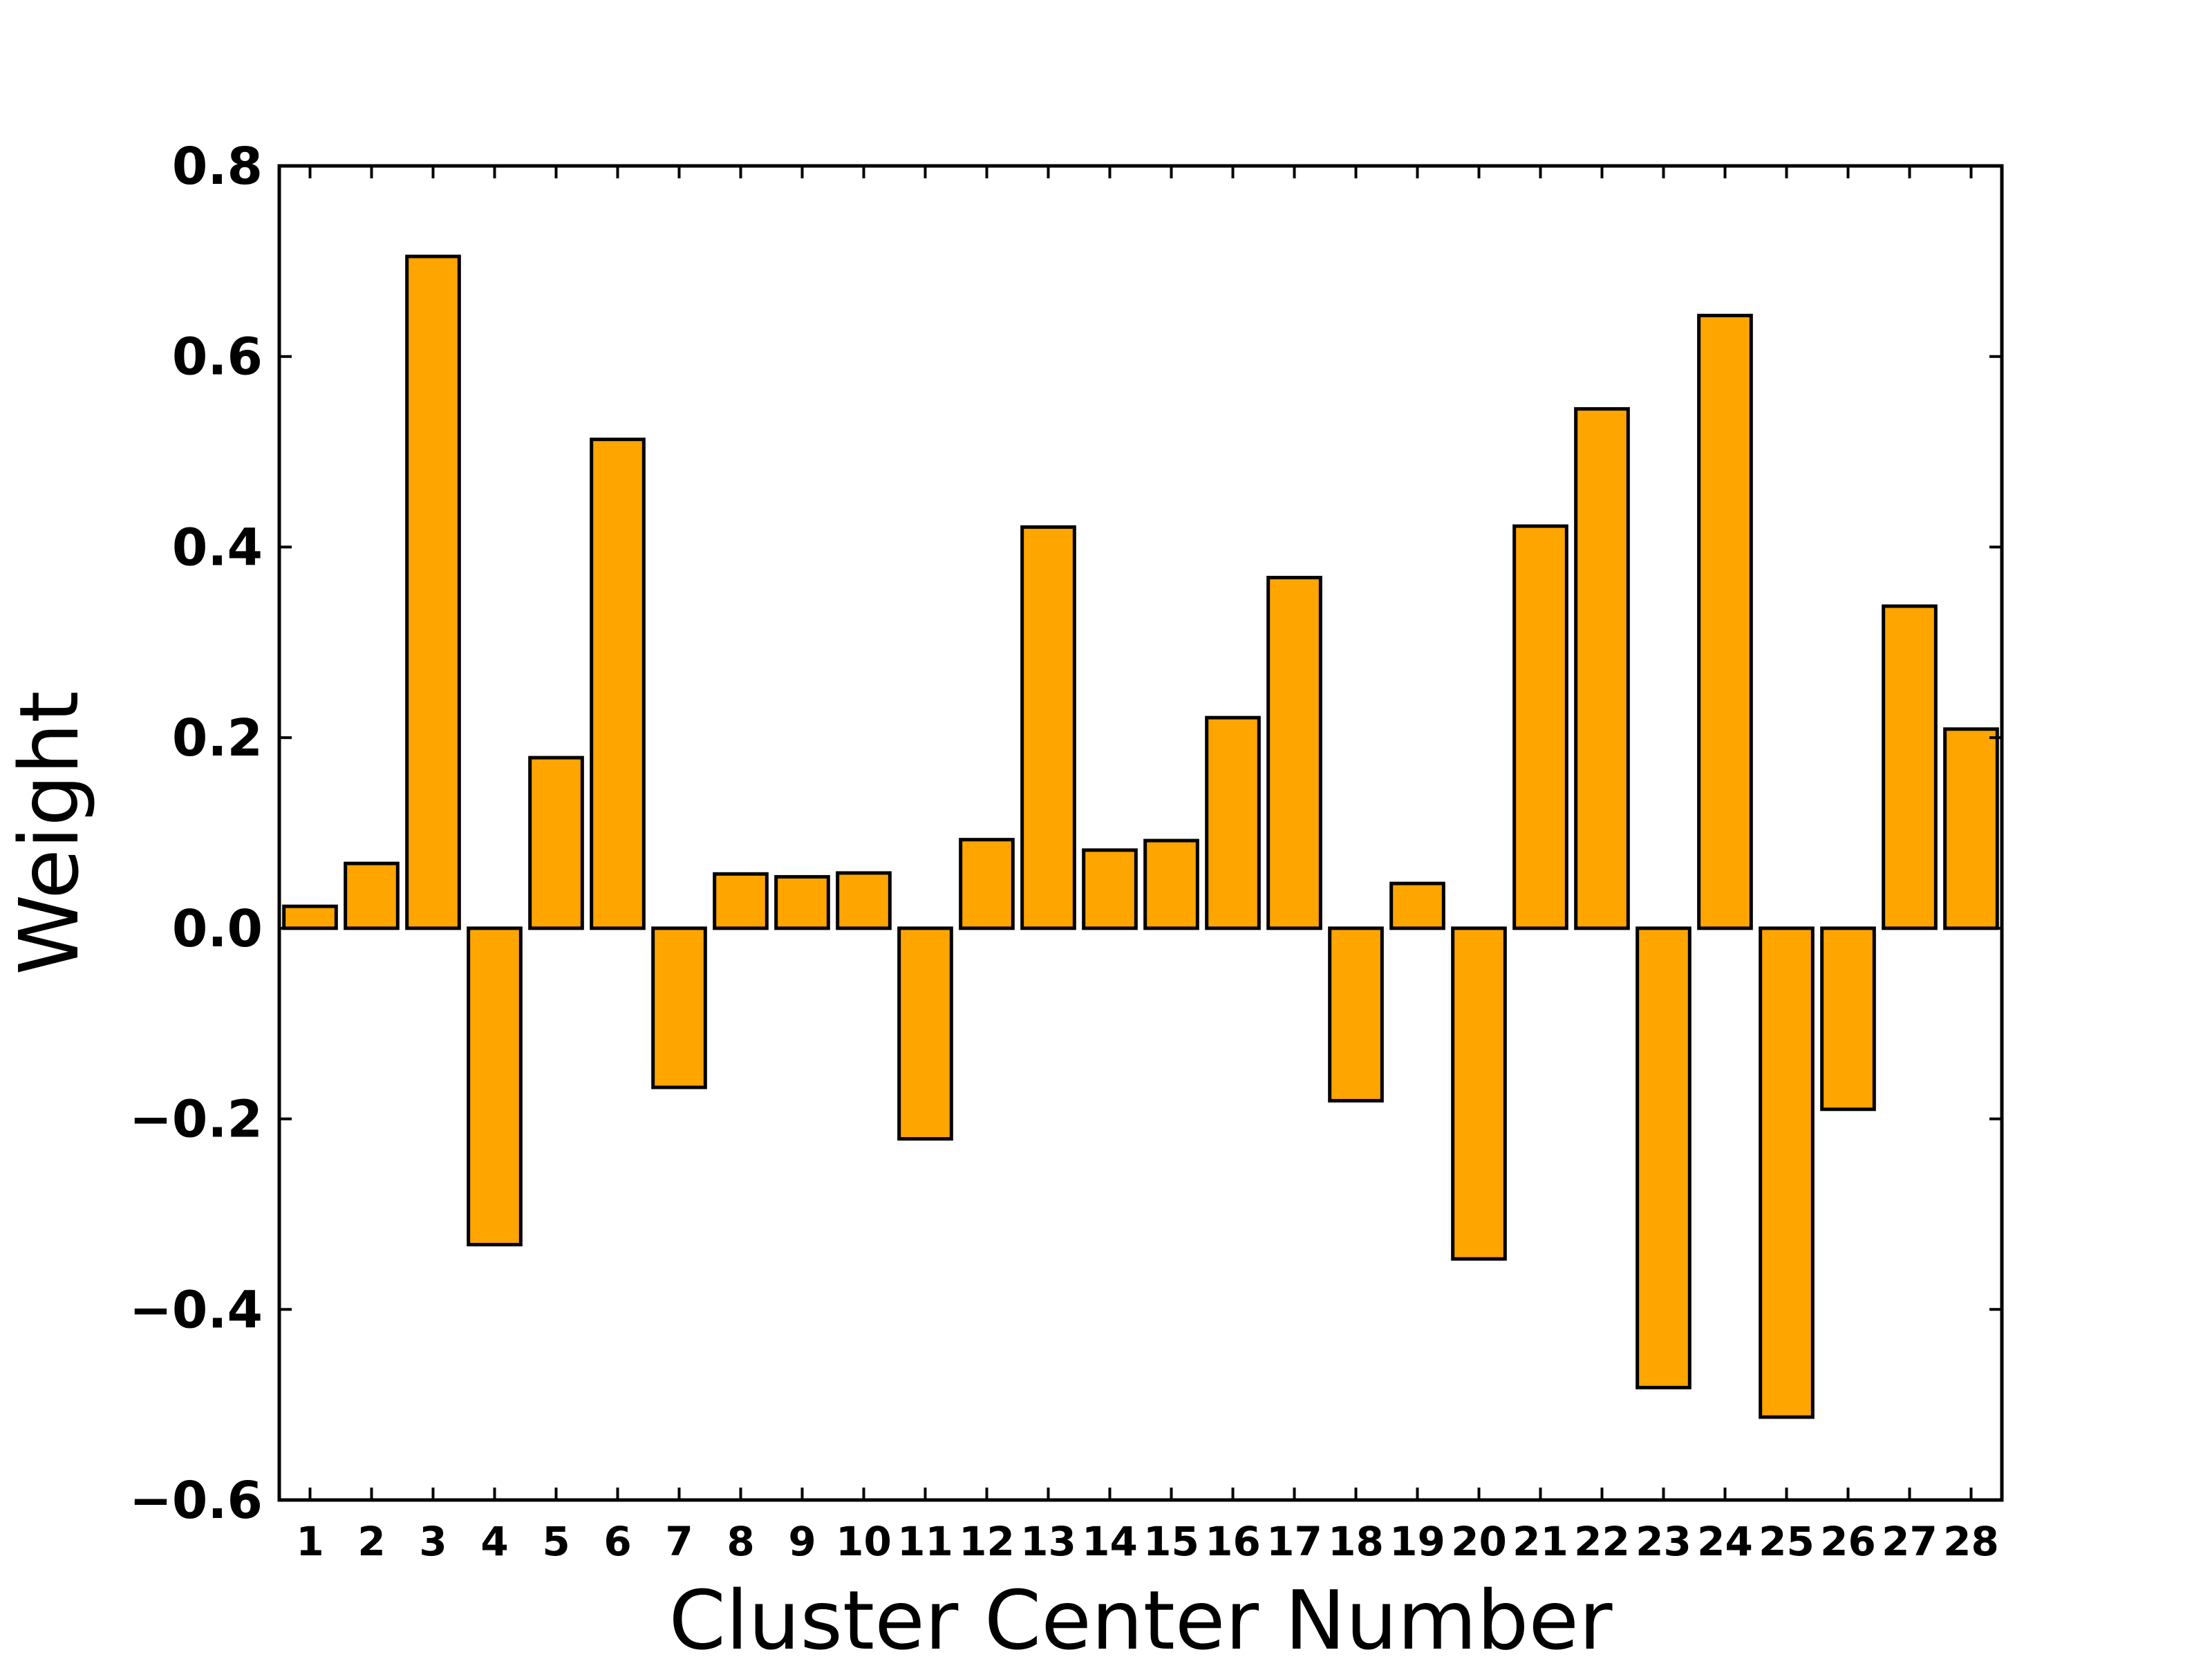 The height and width of the screenshot is (1659, 2212). I want to click on y-tick-label: 0.4, so click(218, 547).